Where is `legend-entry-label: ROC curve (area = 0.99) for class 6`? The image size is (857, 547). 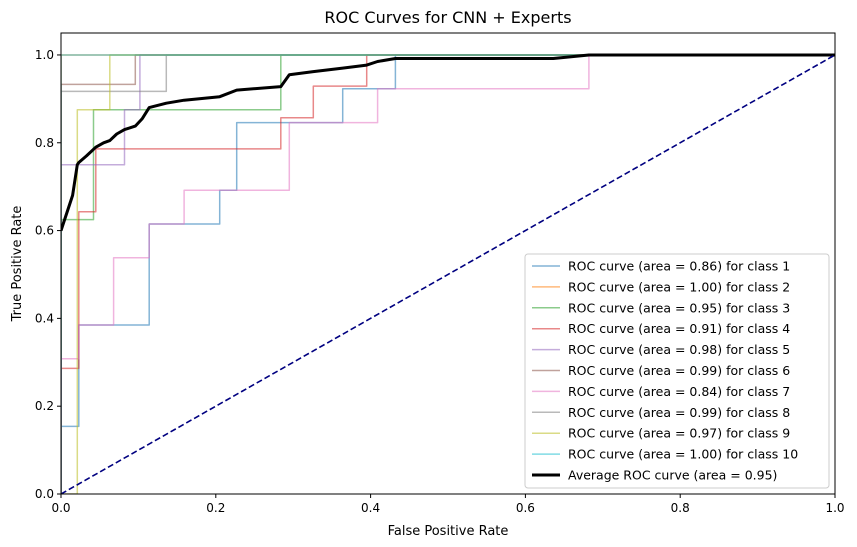 legend-entry-label: ROC curve (area = 0.99) for class 6 is located at coordinates (679, 370).